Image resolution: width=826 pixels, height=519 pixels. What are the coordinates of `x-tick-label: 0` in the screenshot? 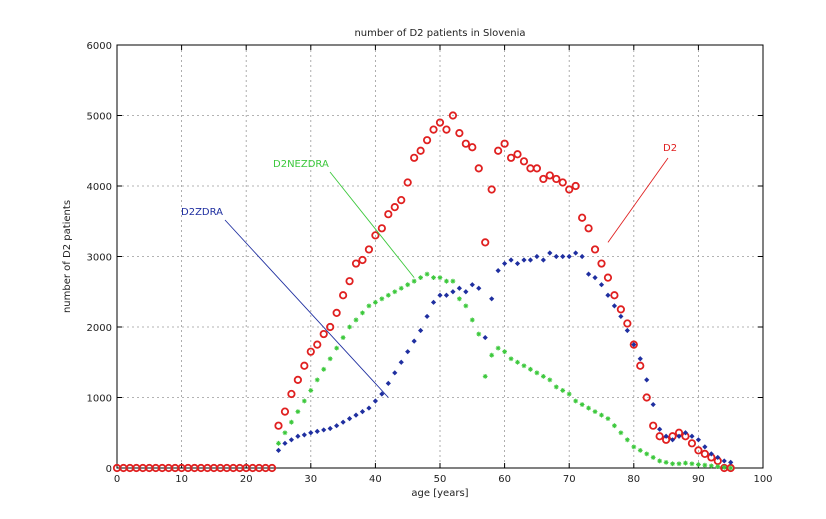 It's located at (117, 479).